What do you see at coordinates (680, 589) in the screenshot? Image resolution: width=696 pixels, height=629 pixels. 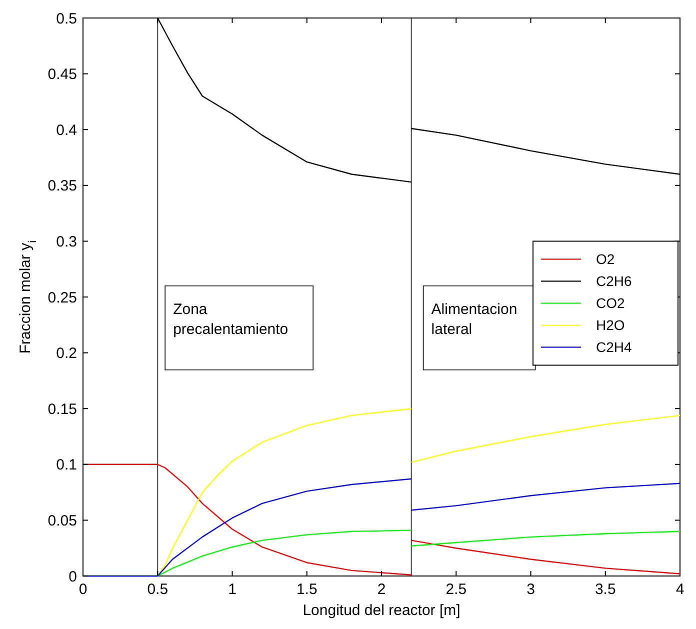 I see `x-tick-label: 4` at bounding box center [680, 589].